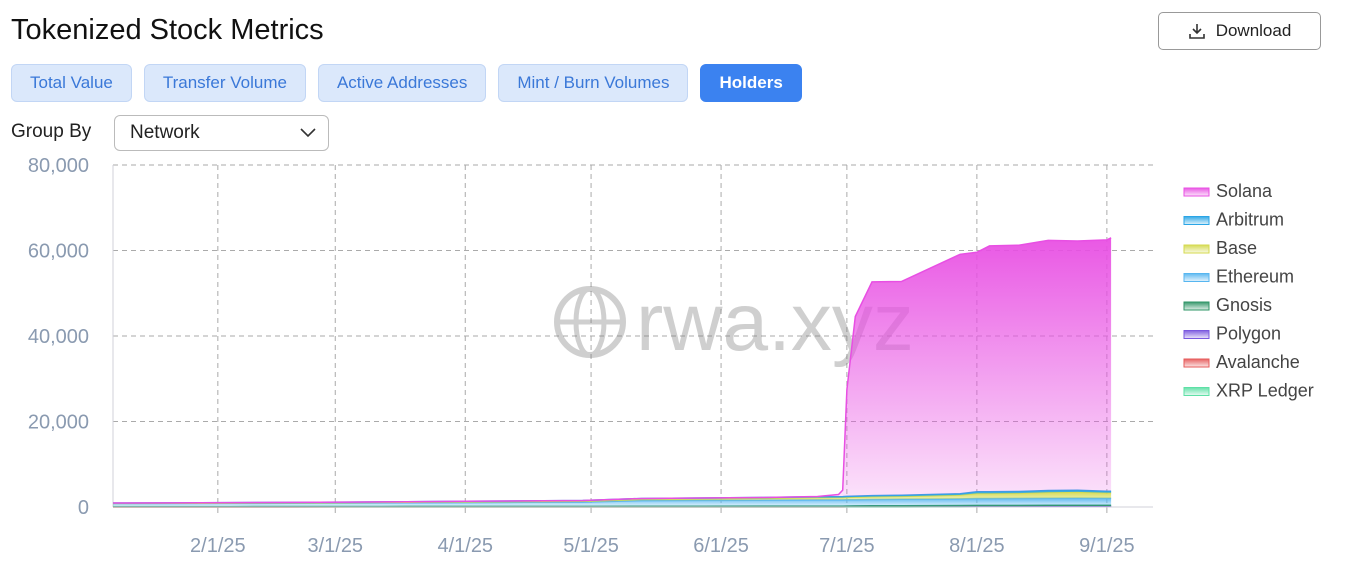 This screenshot has width=1346, height=569. What do you see at coordinates (591, 546) in the screenshot?
I see `x-tick-label: 5/1/25` at bounding box center [591, 546].